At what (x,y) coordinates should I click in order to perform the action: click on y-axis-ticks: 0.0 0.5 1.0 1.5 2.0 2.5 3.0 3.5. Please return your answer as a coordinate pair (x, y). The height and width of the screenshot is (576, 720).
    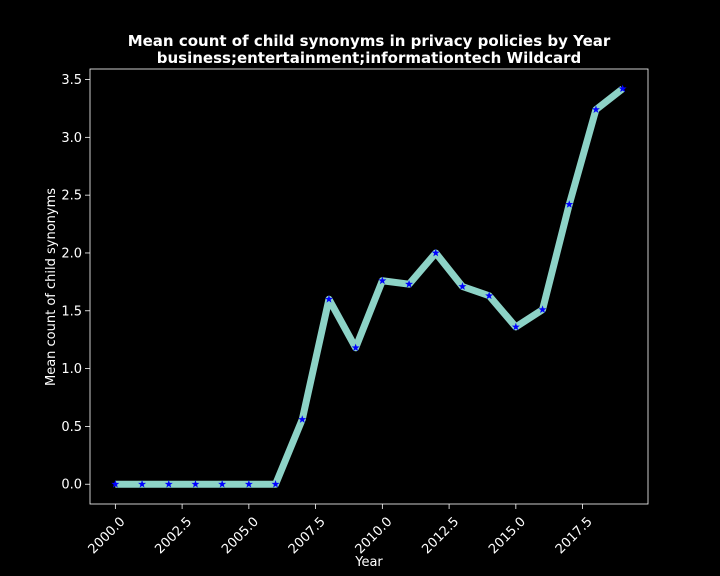
    Looking at the image, I should click on (75, 283).